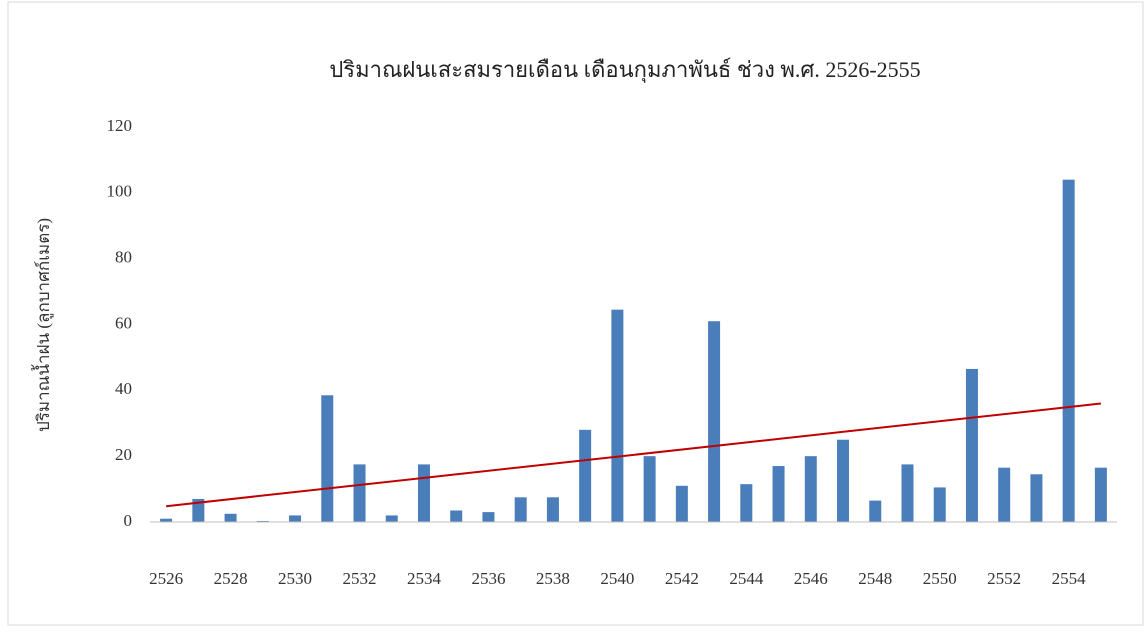 The width and height of the screenshot is (1147, 640). I want to click on x-tick-label: 2550, so click(940, 578).